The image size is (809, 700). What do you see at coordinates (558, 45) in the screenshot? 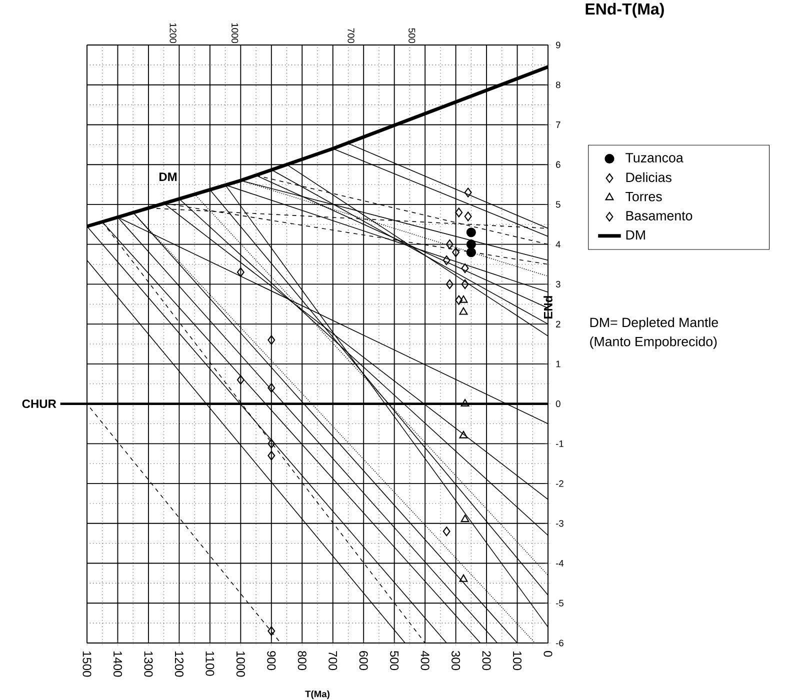
I see `y-tick-label: 9` at bounding box center [558, 45].